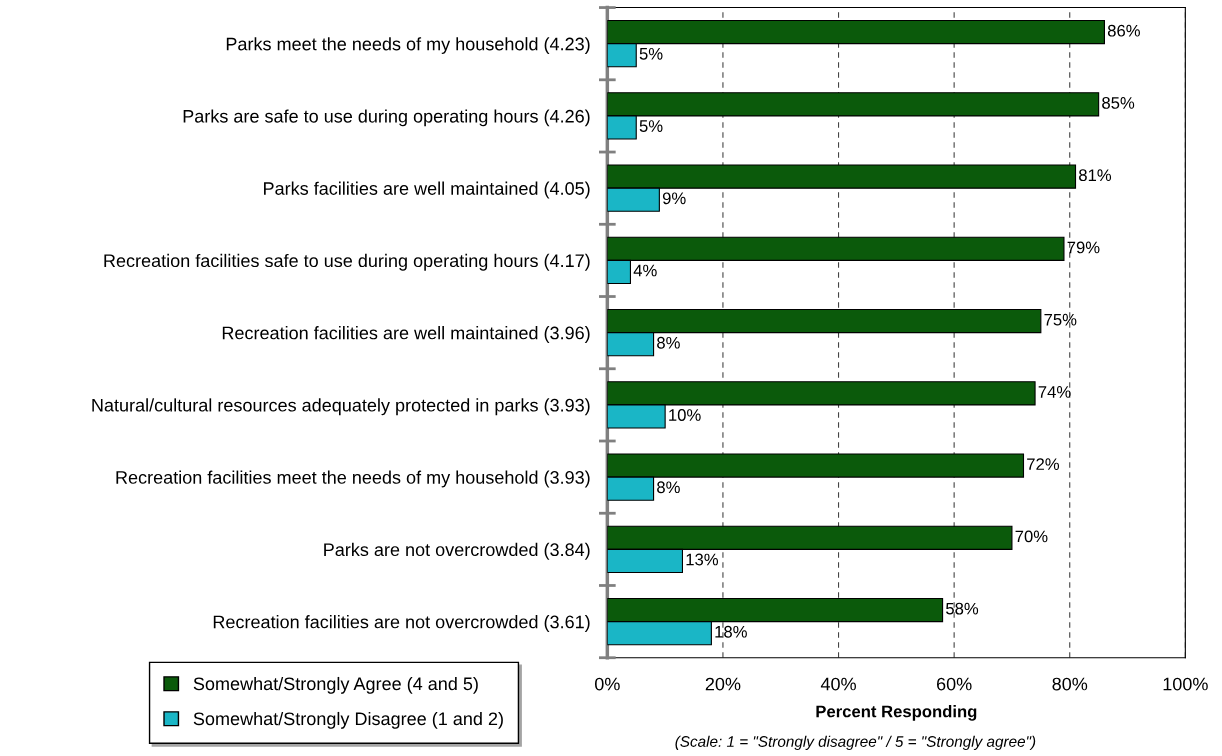 This screenshot has height=756, width=1222. What do you see at coordinates (1083, 247) in the screenshot?
I see `data-label: 79%` at bounding box center [1083, 247].